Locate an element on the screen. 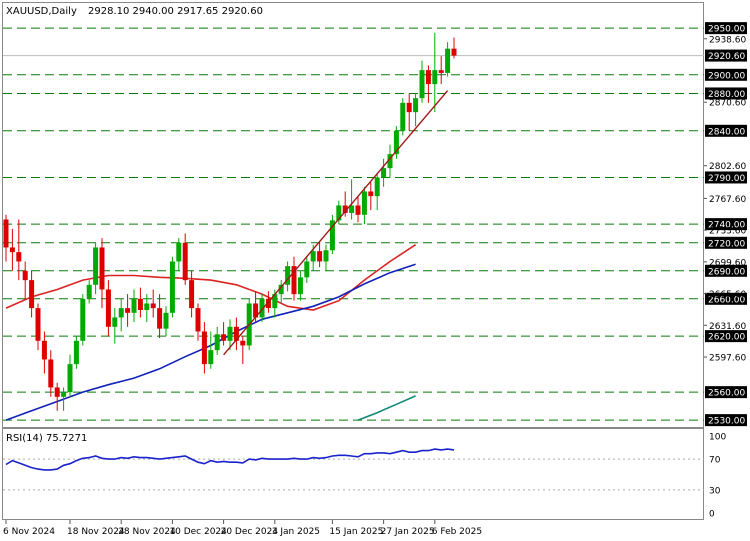  level-label: 2950.00 is located at coordinates (726, 30).